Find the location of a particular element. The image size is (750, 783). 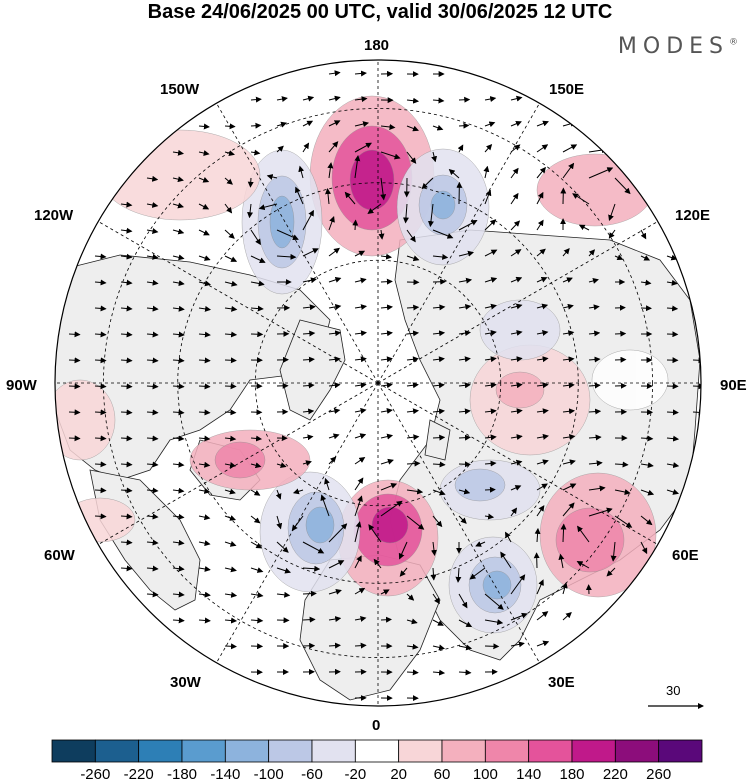

colorbar-tick-label: -60 is located at coordinates (312, 774).